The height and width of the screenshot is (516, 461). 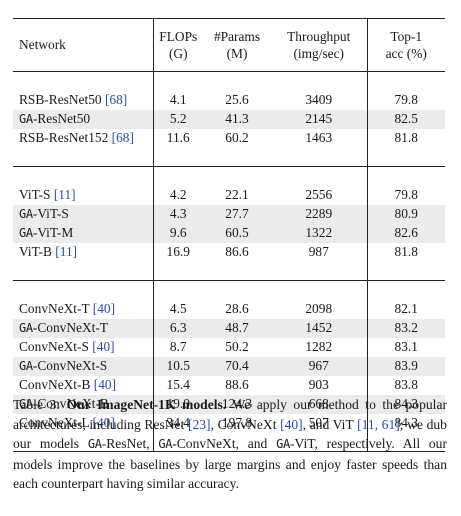 What do you see at coordinates (405, 45) in the screenshot?
I see `header-top1: Top-1 acc (%)` at bounding box center [405, 45].